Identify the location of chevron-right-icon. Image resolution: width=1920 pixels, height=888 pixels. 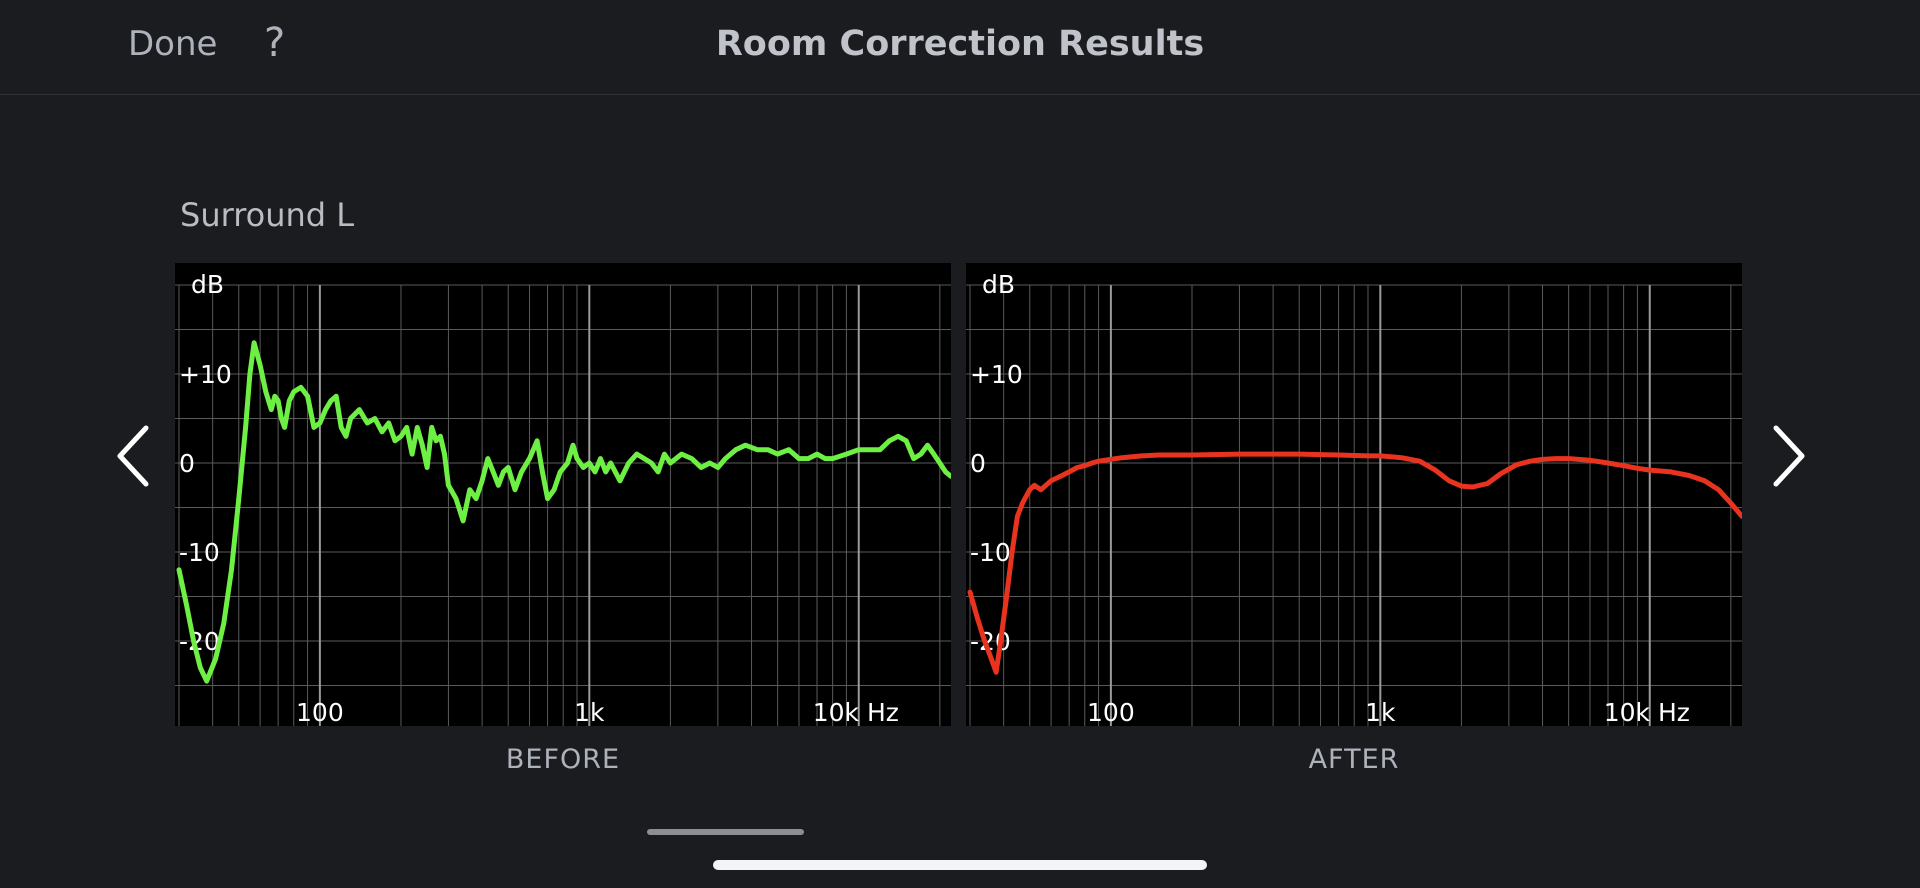
(1789, 456).